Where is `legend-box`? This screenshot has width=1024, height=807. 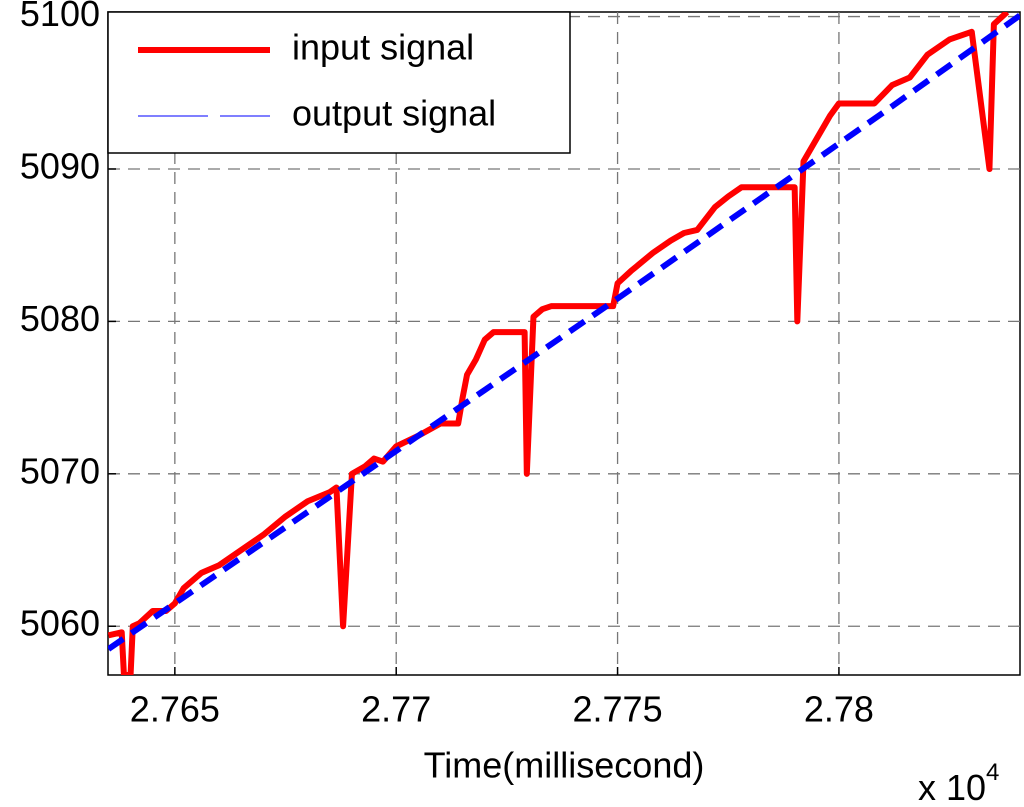
legend-box is located at coordinates (339, 82).